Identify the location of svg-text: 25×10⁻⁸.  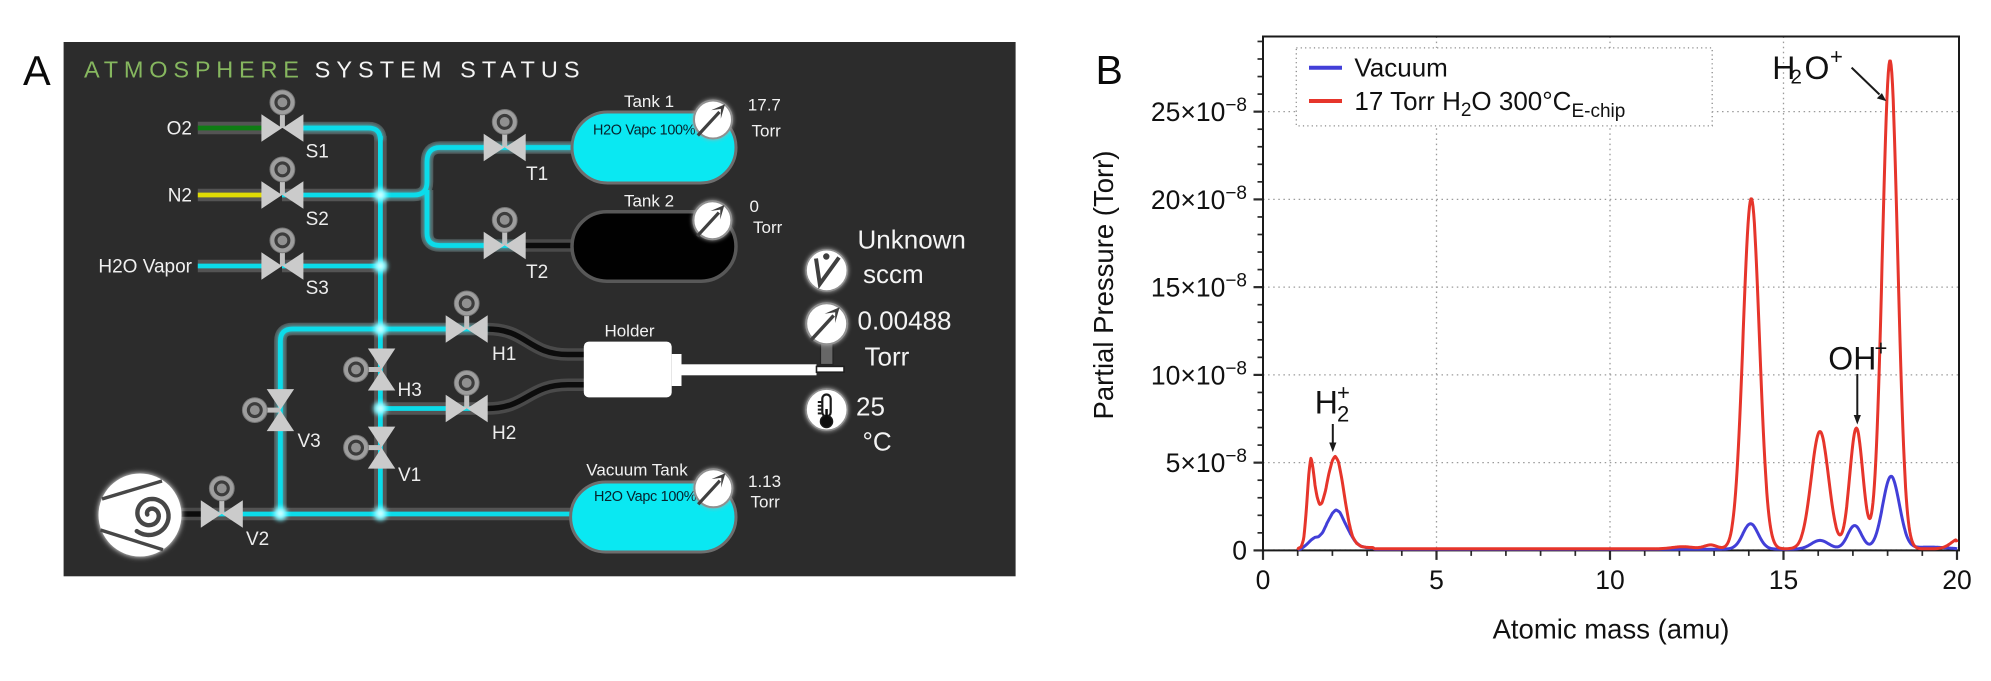
(1199, 111).